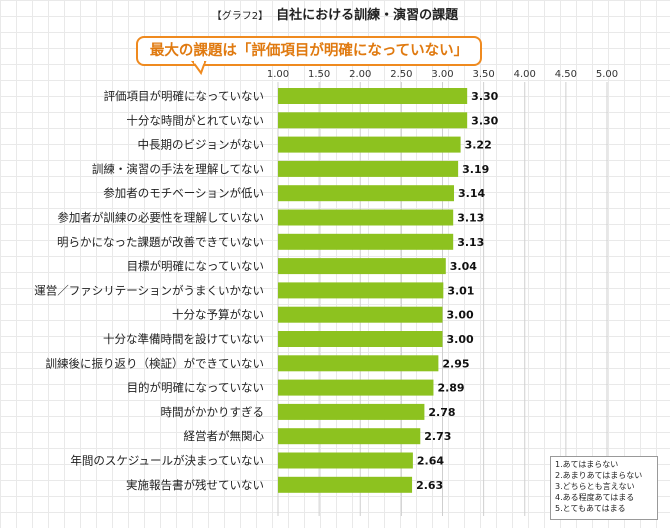 This screenshot has width=670, height=528. Describe the element at coordinates (224, 436) in the screenshot. I see `category-label: 経営者が無関心` at that location.